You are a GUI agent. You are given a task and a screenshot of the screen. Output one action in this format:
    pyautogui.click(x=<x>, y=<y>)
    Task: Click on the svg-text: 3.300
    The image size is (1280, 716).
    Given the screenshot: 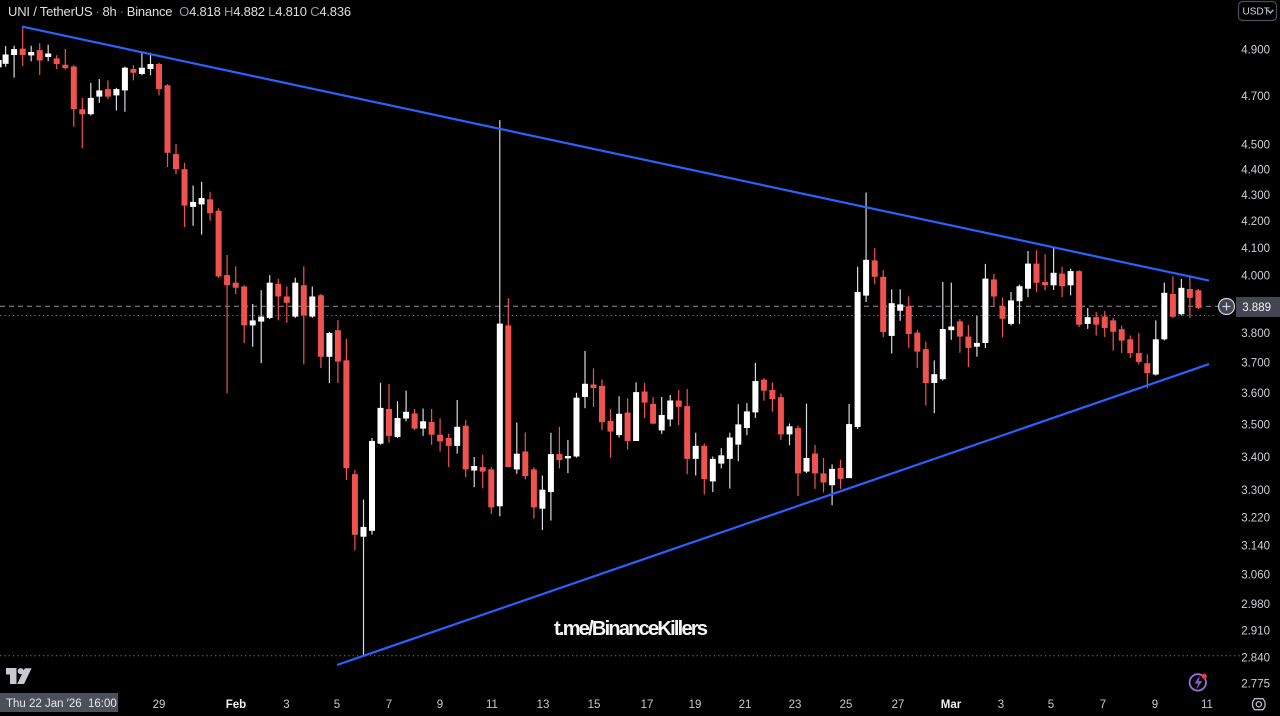 What is the action you would take?
    pyautogui.click(x=1255, y=491)
    